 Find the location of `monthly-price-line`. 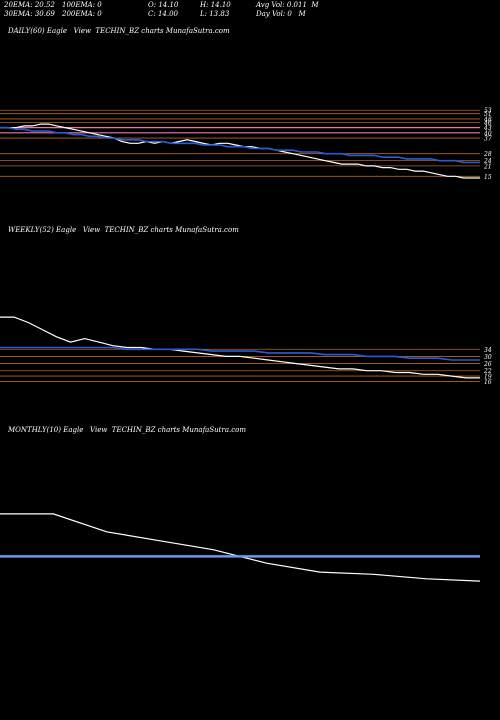

monthly-price-line is located at coordinates (240, 547).